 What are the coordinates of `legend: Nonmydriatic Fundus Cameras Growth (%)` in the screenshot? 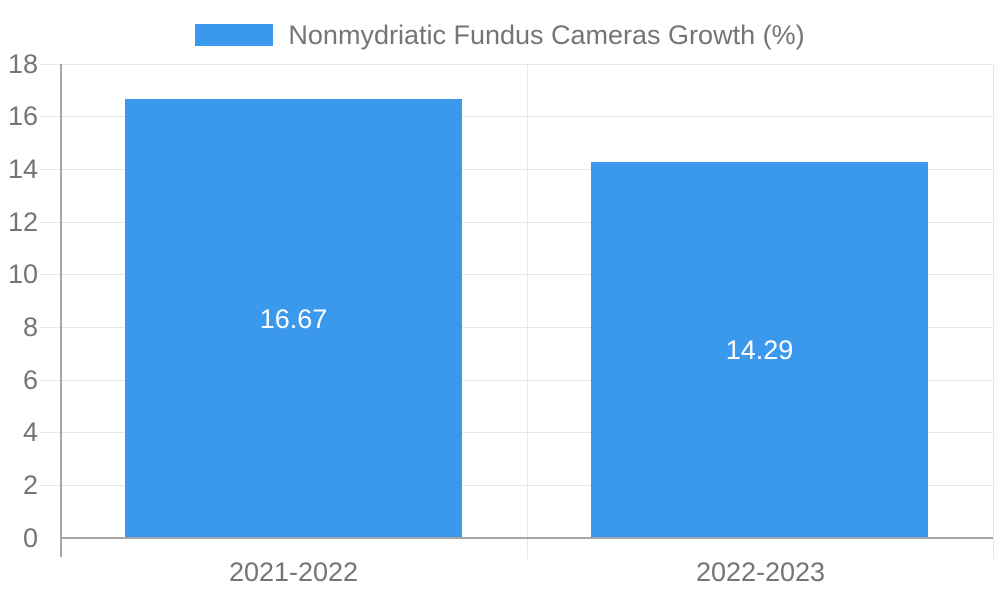 It's located at (500, 35).